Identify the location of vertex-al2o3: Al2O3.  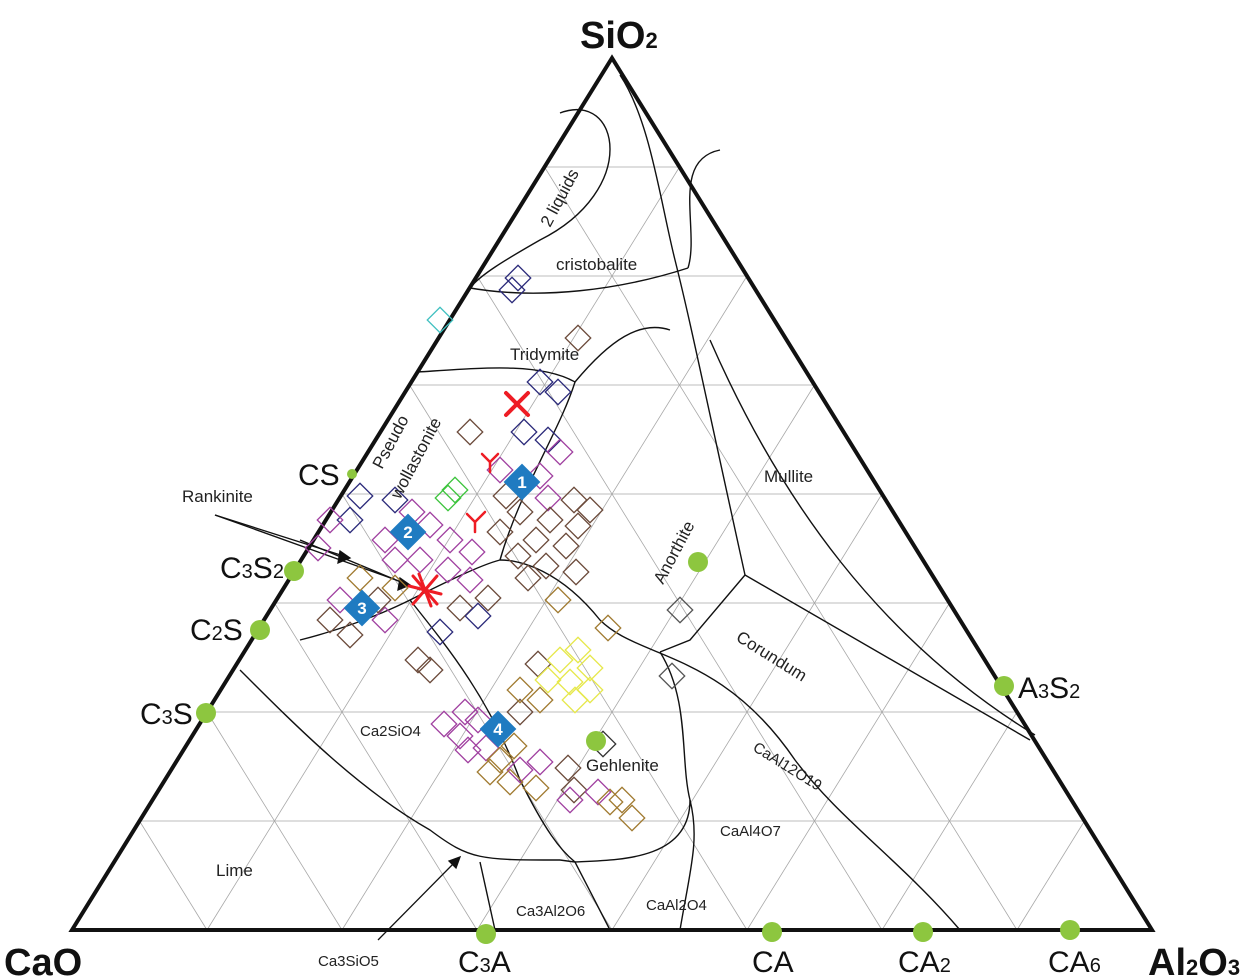
(1194, 960).